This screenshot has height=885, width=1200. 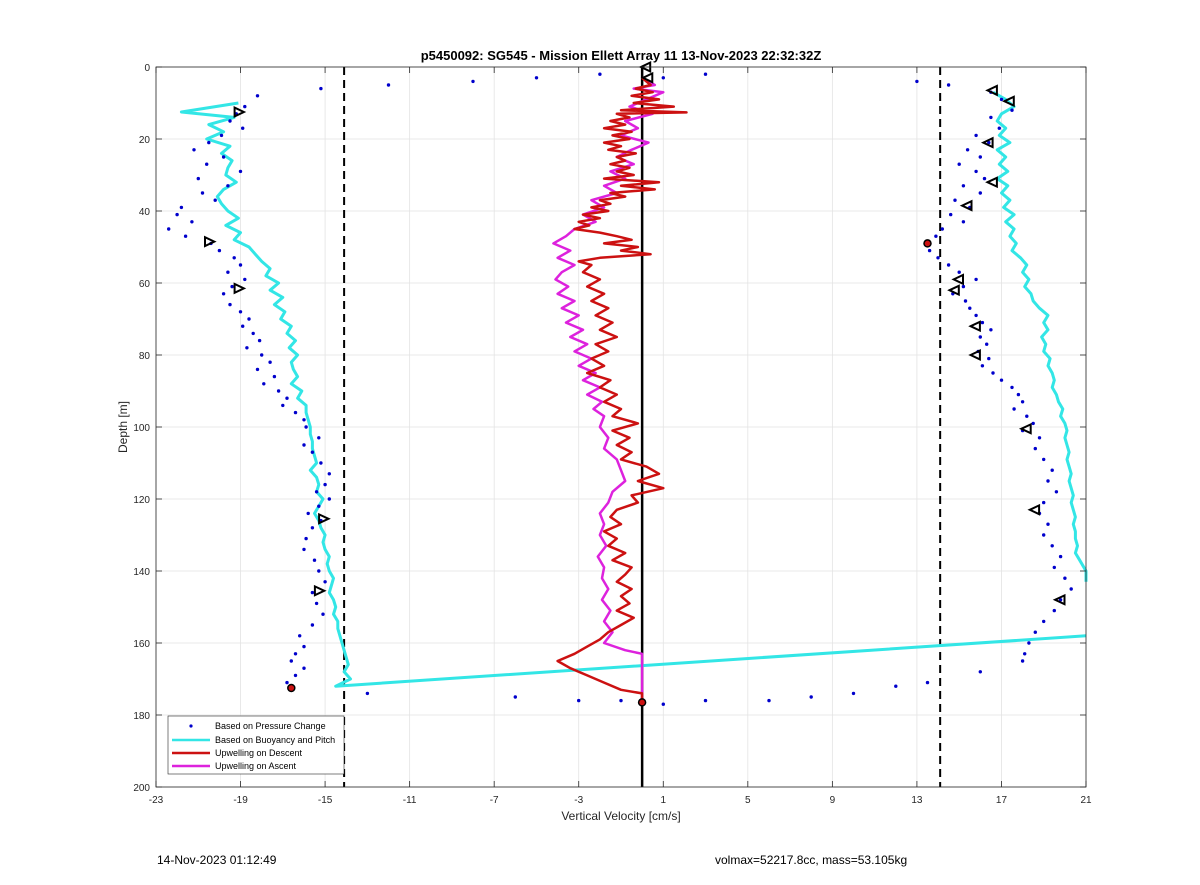 What do you see at coordinates (145, 356) in the screenshot?
I see `y-tick-label: 80` at bounding box center [145, 356].